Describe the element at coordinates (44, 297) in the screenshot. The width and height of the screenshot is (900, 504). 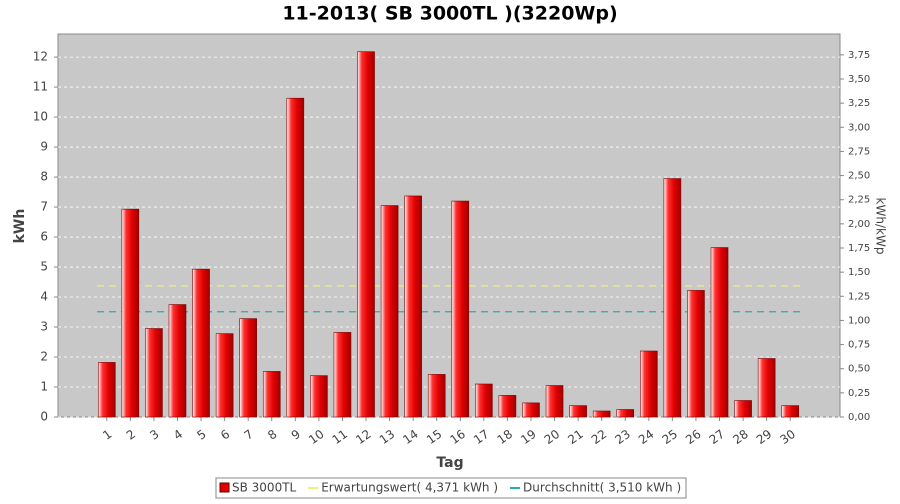
I see `y-tick-label: 4` at that location.